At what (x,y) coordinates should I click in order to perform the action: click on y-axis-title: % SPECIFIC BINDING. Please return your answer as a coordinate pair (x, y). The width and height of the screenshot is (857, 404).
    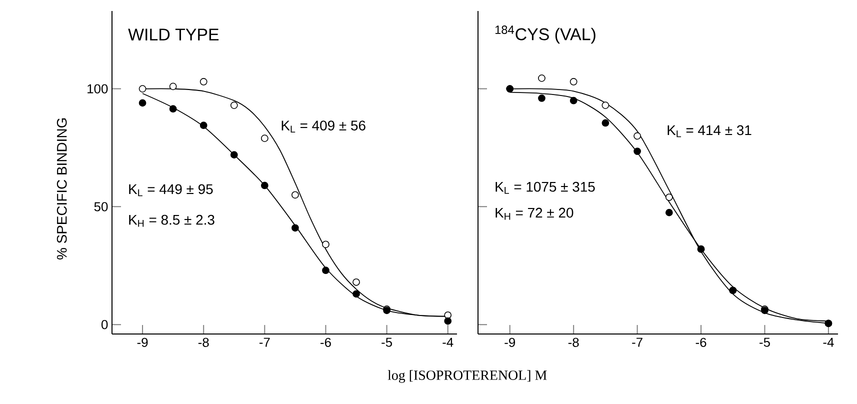
    Looking at the image, I should click on (61, 189).